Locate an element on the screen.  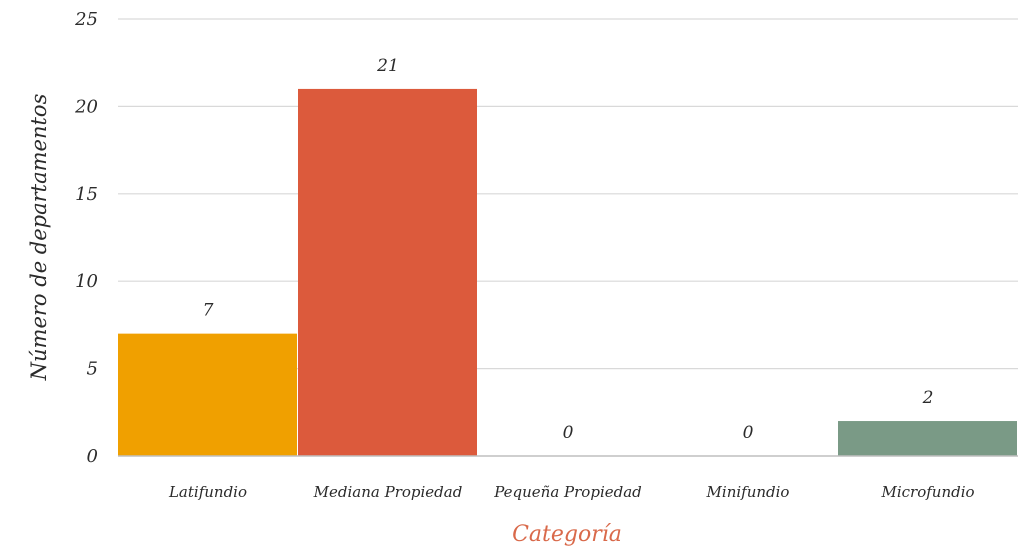
y-tick-label: 10 is located at coordinates (86, 281).